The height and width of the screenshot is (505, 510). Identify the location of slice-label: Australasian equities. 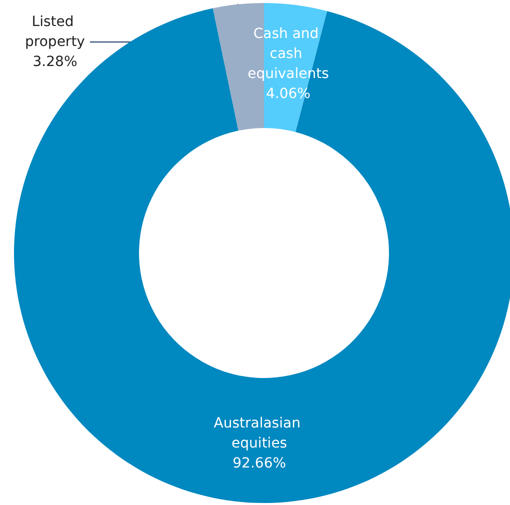
(259, 433).